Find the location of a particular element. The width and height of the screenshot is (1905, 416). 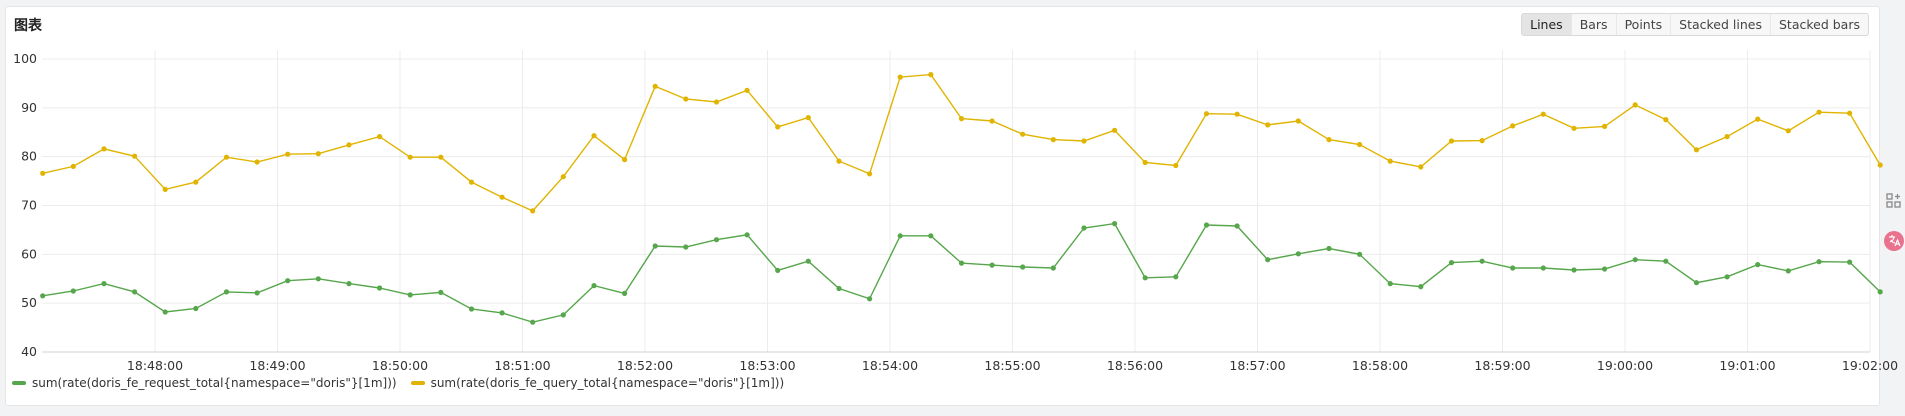

y-tick-label: 100 is located at coordinates (25, 58).